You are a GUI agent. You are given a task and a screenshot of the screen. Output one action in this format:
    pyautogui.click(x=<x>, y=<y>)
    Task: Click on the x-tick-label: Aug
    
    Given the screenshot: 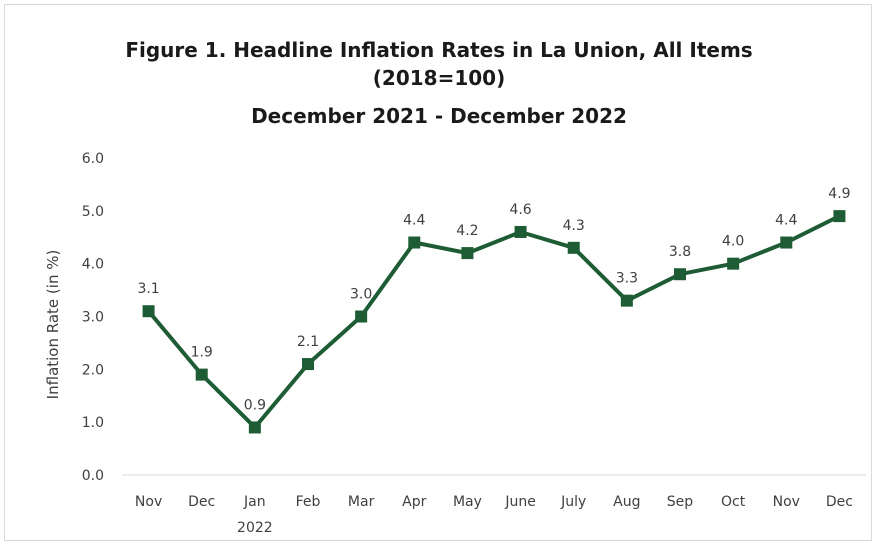 What is the action you would take?
    pyautogui.click(x=626, y=502)
    